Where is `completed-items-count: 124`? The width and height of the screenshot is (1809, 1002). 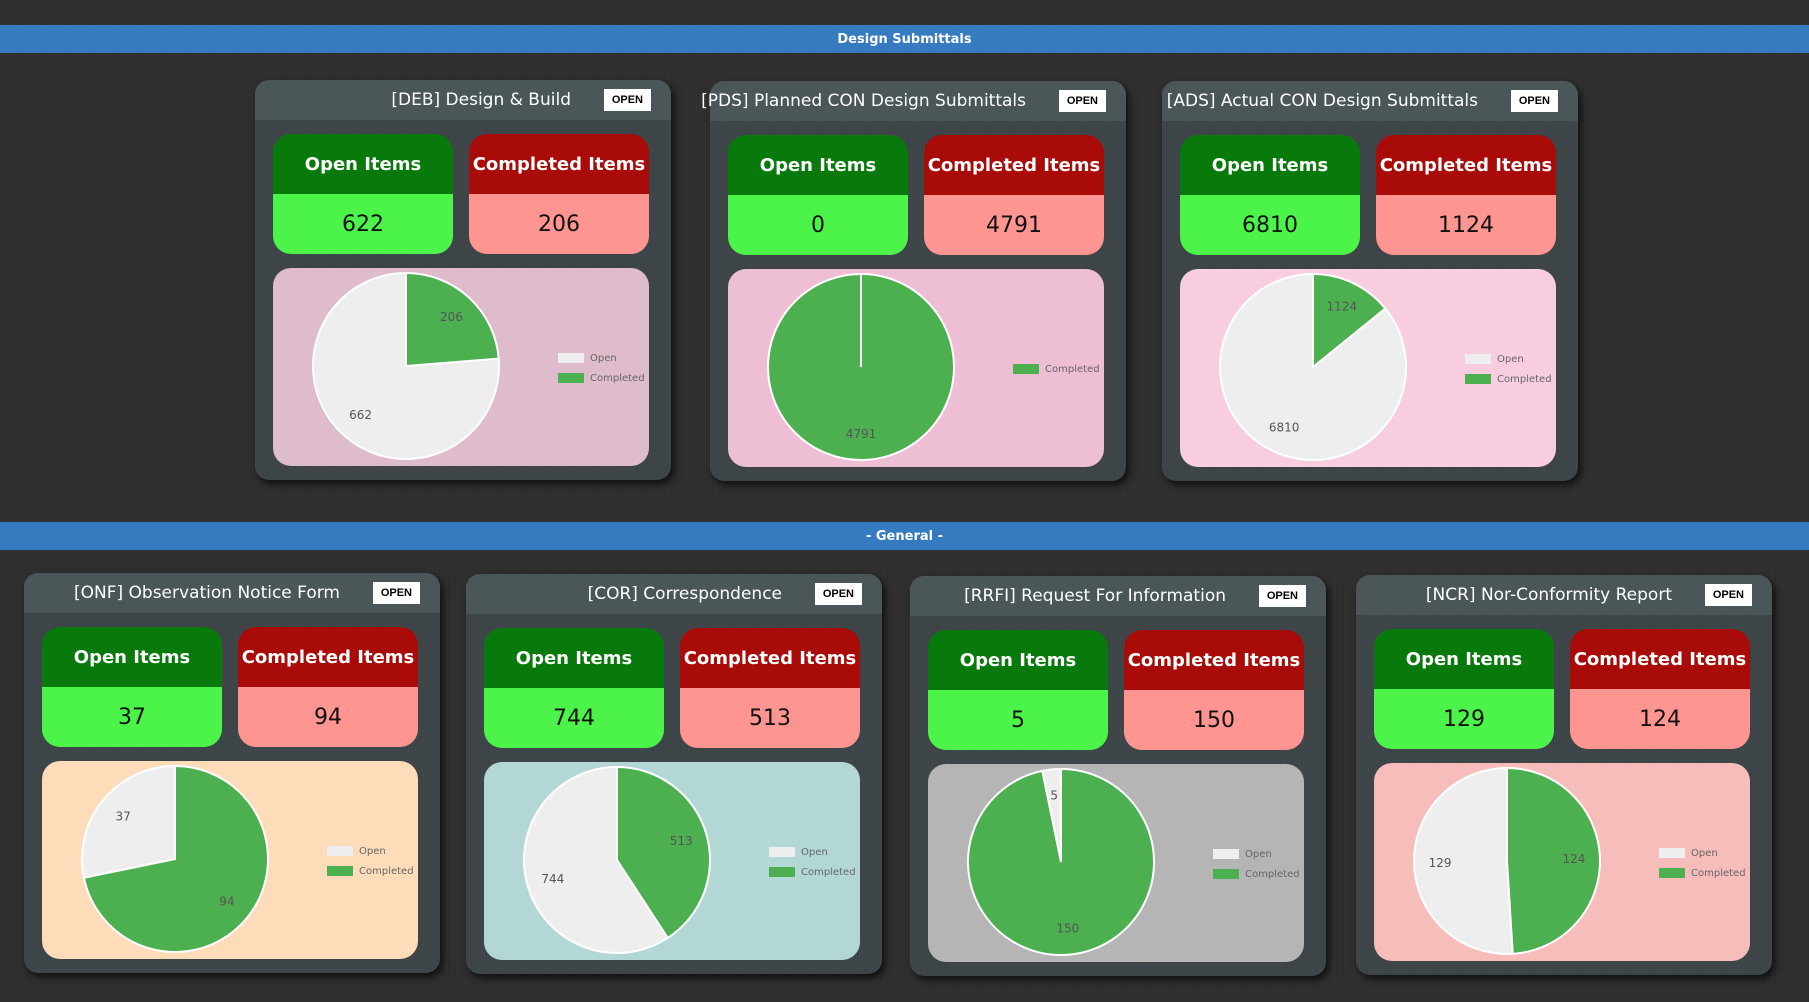
completed-items-count: 124 is located at coordinates (1660, 719).